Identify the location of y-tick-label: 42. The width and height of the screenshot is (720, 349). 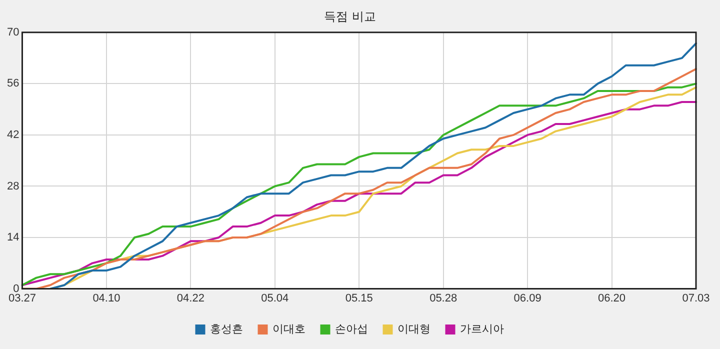
(13, 134).